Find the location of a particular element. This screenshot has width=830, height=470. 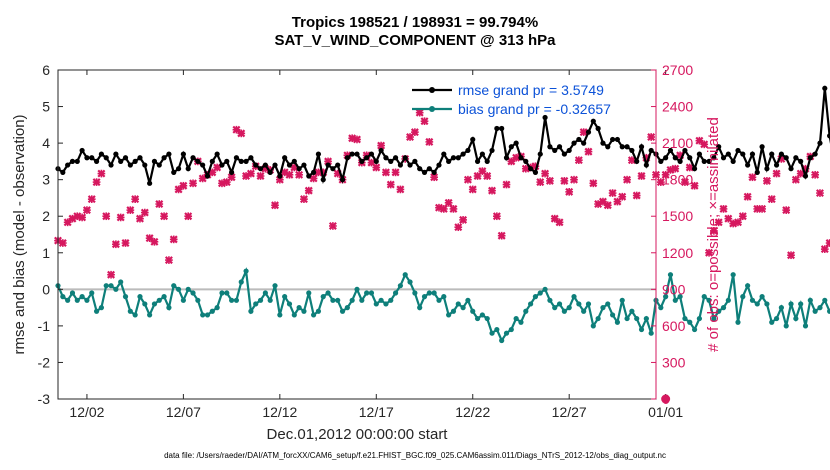

y2-tick-label: 600 is located at coordinates (674, 326).